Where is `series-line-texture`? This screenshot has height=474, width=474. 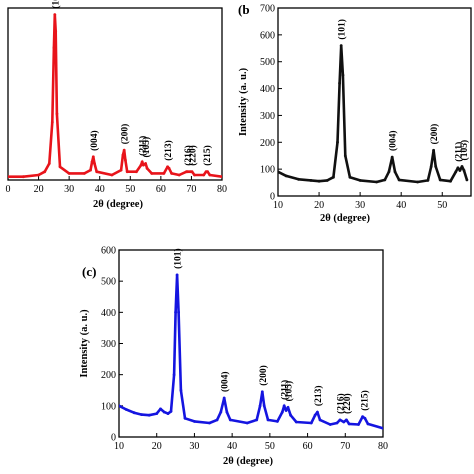 series-line-texture is located at coordinates (373, 114).